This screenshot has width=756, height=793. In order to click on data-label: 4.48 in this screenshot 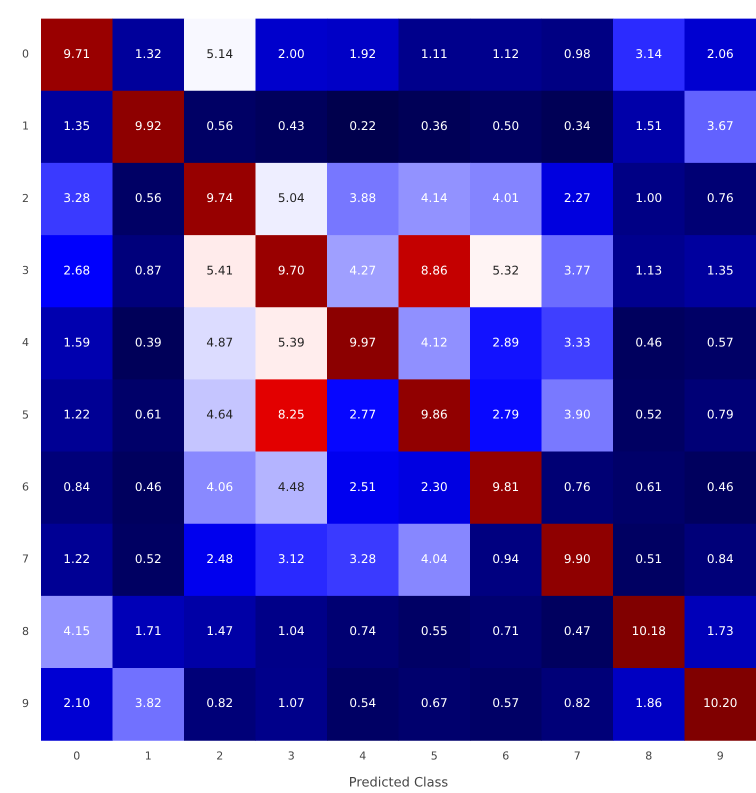, I will do `click(291, 487)`.